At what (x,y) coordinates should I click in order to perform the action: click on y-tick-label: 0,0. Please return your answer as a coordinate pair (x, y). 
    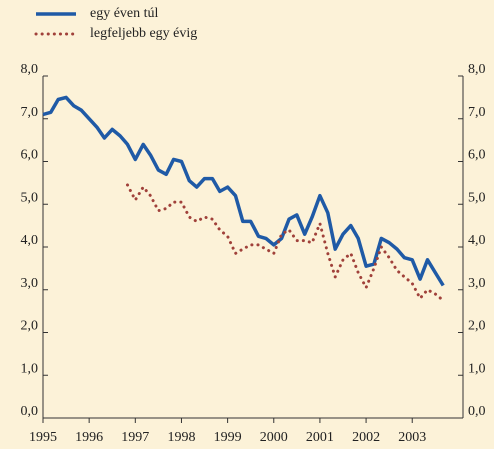
    Looking at the image, I should click on (30, 411).